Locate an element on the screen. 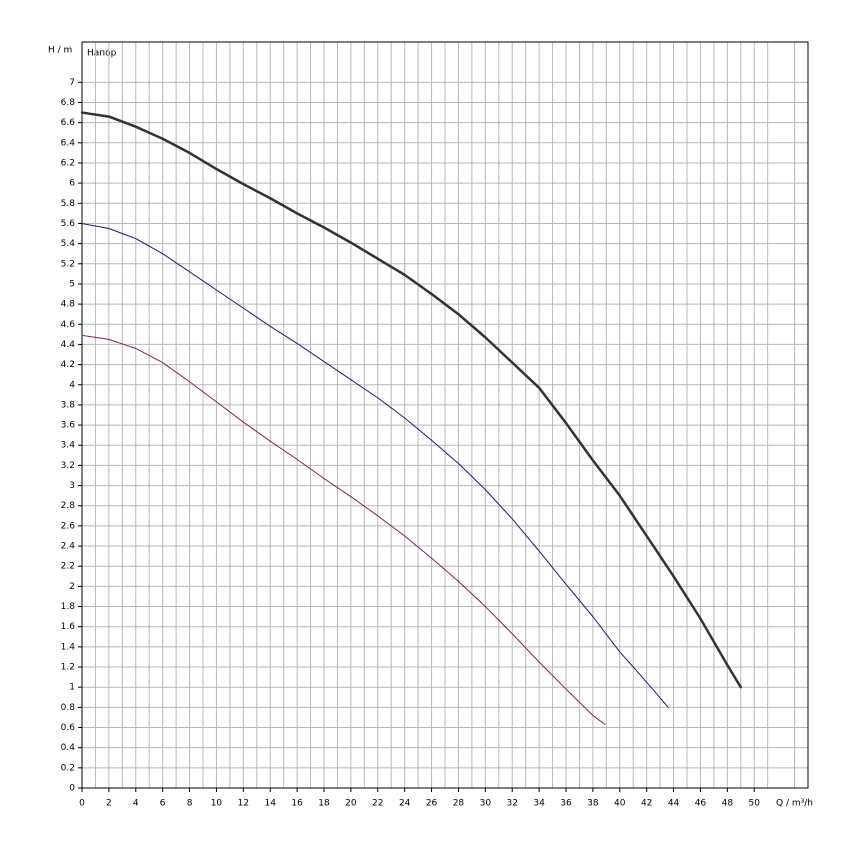 The image size is (850, 854). x-axis-label: Q / m³/h is located at coordinates (794, 804).